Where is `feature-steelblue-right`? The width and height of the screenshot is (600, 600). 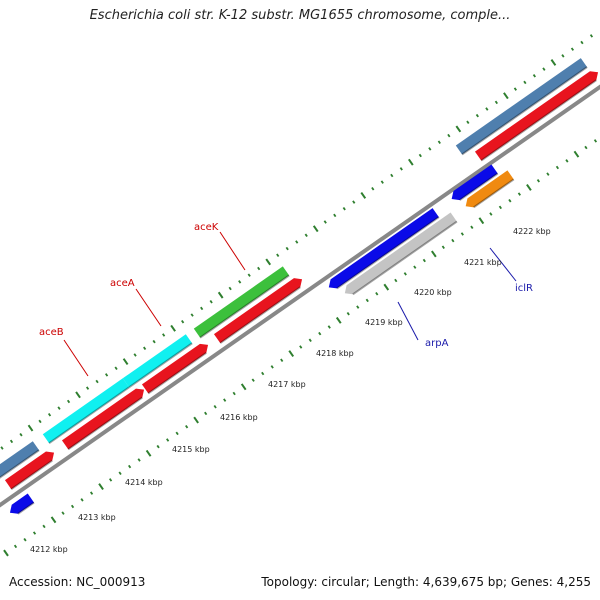 feature-steelblue-right is located at coordinates (521, 106).